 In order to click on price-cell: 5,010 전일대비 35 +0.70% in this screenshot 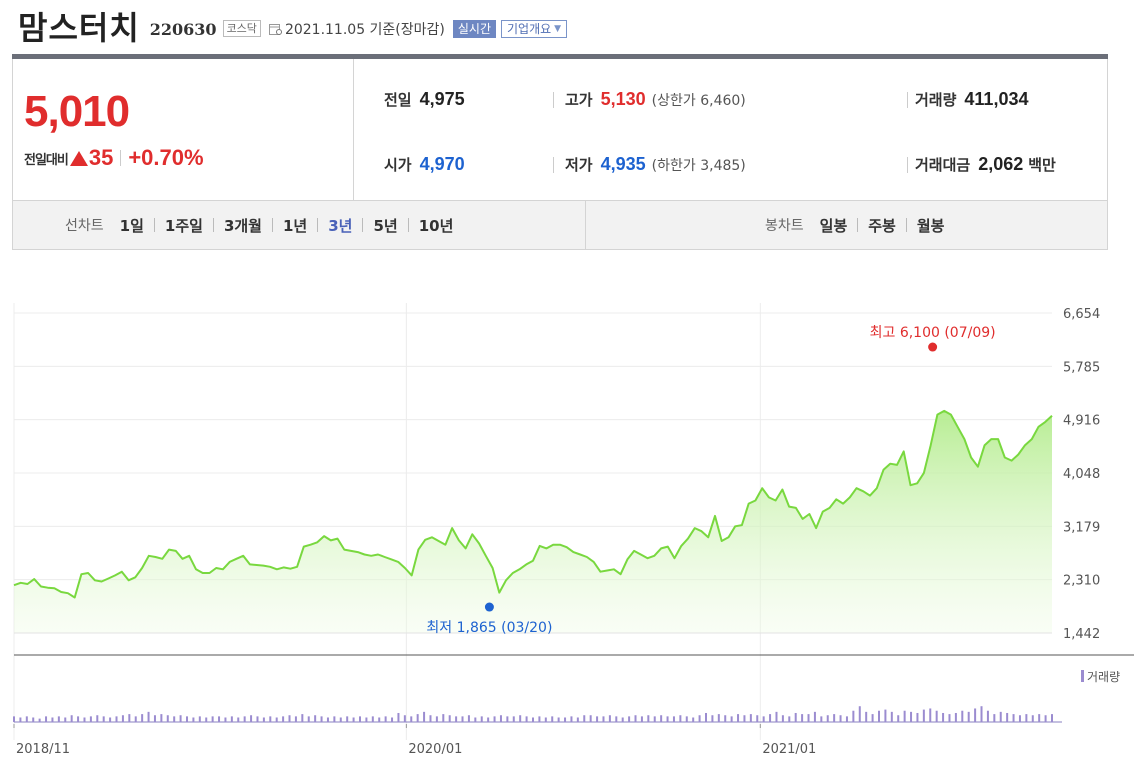, I will do `click(183, 129)`.